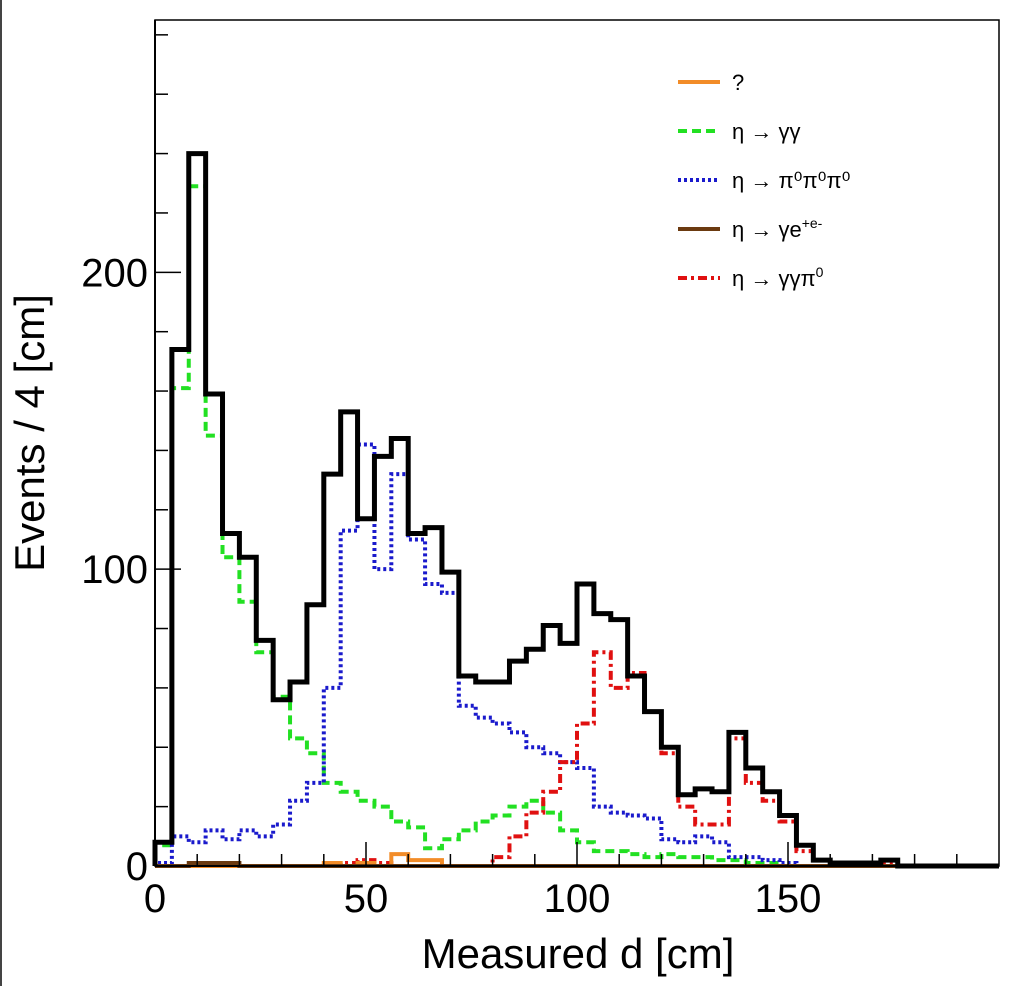  Describe the element at coordinates (366, 899) in the screenshot. I see `x-tick-label: 50` at that location.